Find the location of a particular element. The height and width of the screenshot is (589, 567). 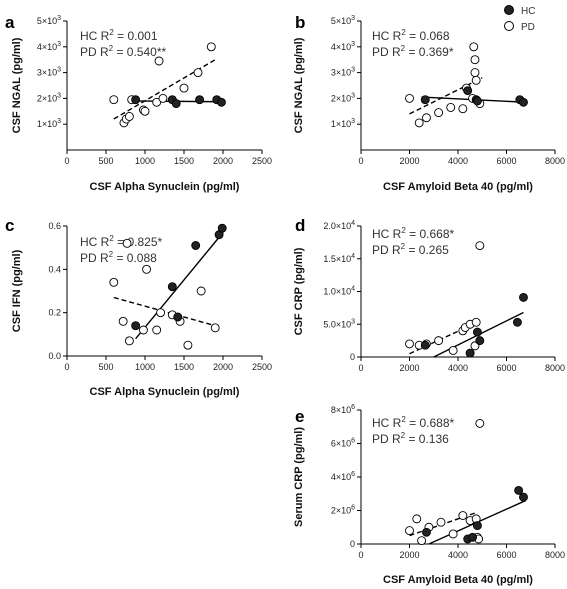

x-tick-label-d: 0 is located at coordinates (360, 368).